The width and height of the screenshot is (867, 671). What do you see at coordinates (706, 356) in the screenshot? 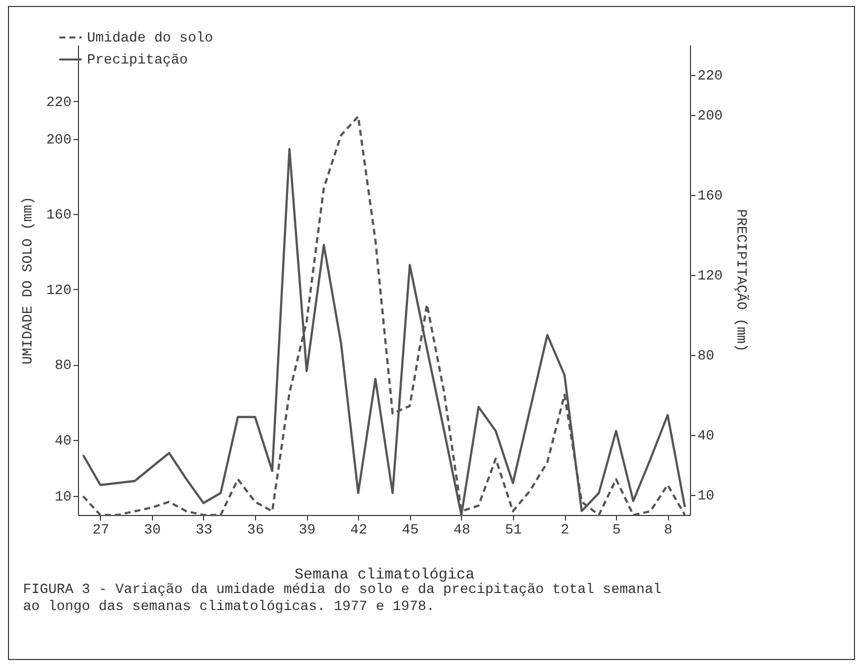
I see `y2-tick-label: 80` at bounding box center [706, 356].